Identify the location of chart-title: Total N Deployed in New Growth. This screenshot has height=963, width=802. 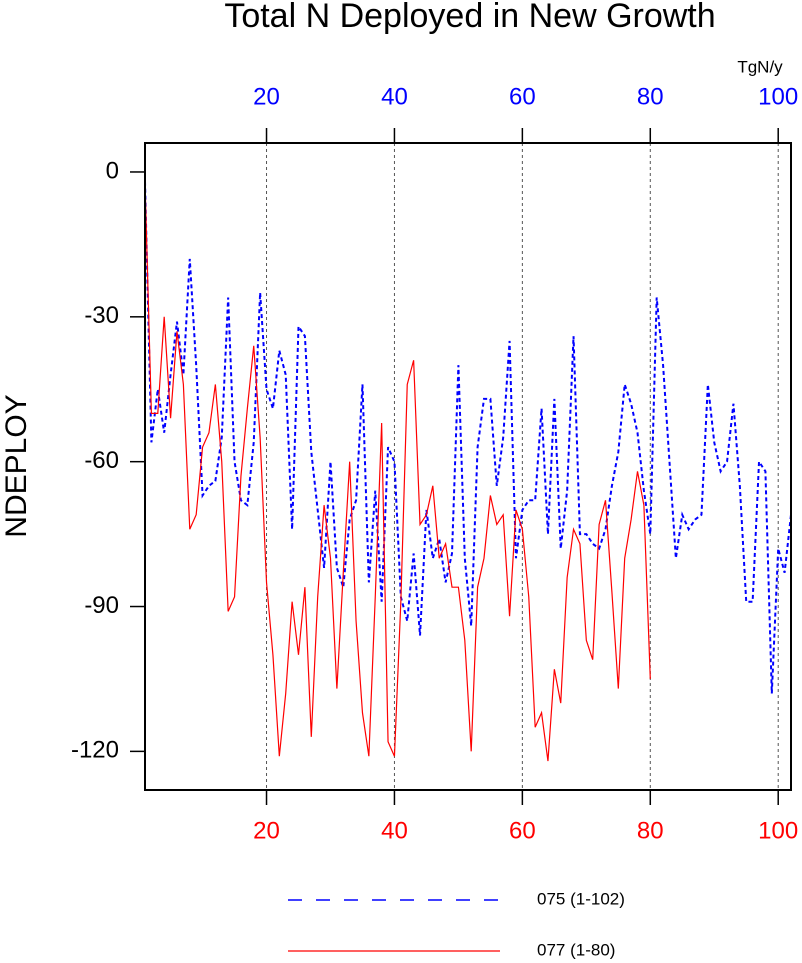
(469, 17).